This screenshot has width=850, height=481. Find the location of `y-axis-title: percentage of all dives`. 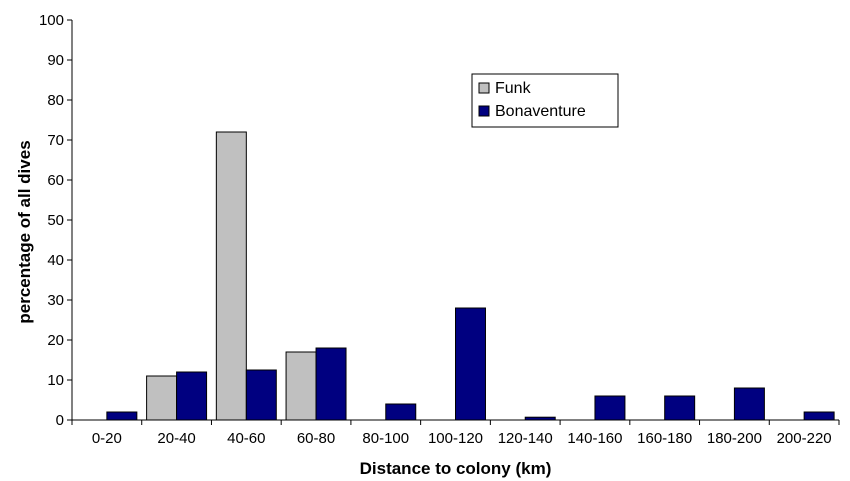

y-axis-title: percentage of all dives is located at coordinates (24, 231).